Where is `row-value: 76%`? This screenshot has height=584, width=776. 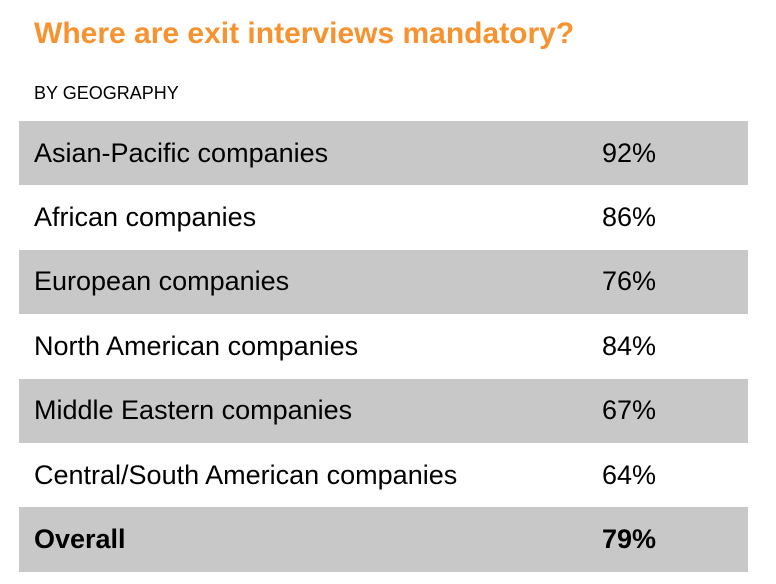 row-value: 76% is located at coordinates (629, 281).